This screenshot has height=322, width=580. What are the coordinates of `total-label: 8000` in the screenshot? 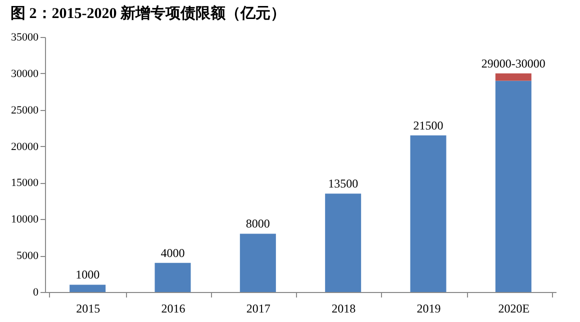 It's located at (258, 223).